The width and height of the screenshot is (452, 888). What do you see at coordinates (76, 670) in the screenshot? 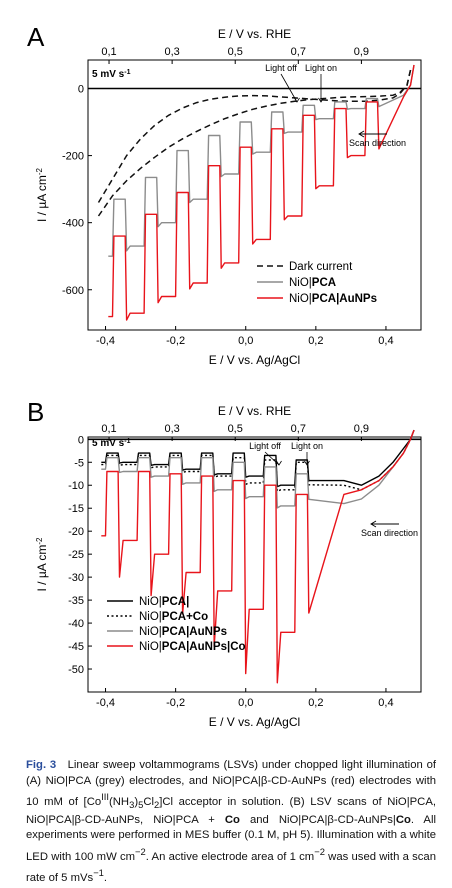
I see `panel-b-ytick-label: -50` at bounding box center [76, 670].